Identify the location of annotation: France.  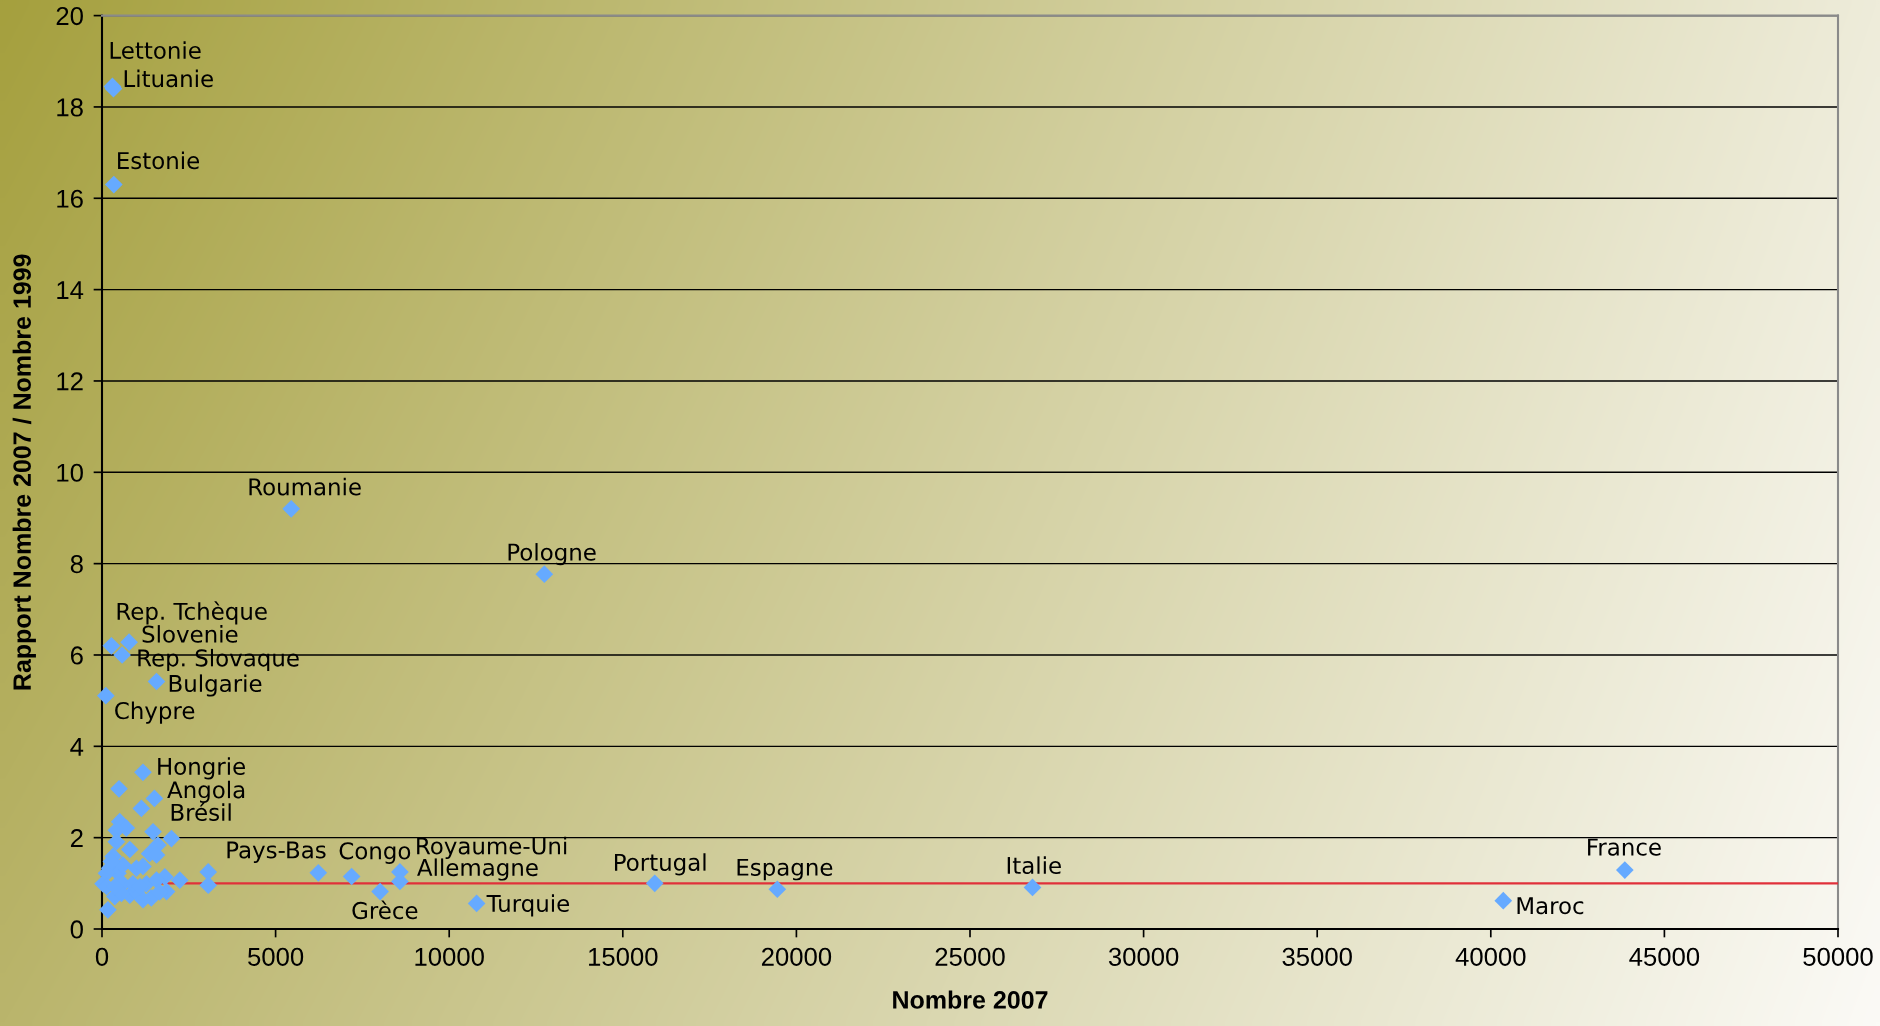
(1624, 847).